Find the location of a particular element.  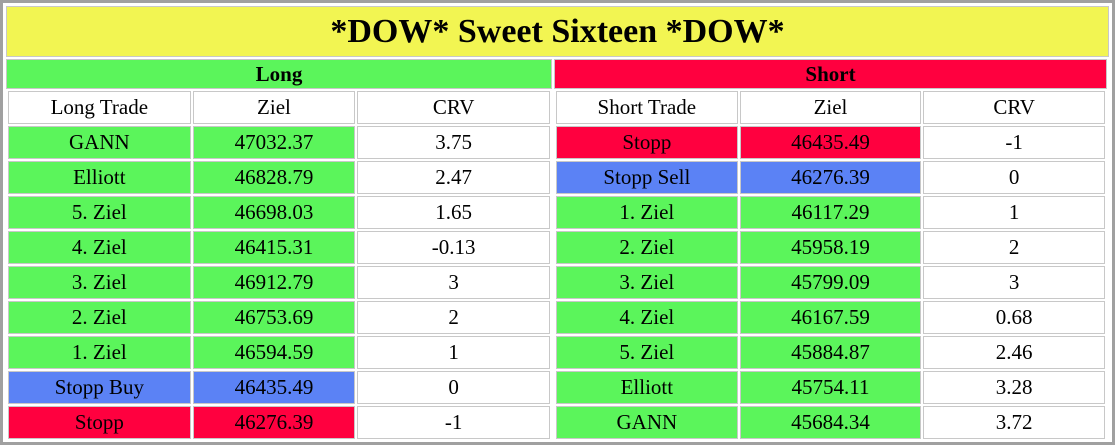

ziel-value: 46167.59 is located at coordinates (830, 317).